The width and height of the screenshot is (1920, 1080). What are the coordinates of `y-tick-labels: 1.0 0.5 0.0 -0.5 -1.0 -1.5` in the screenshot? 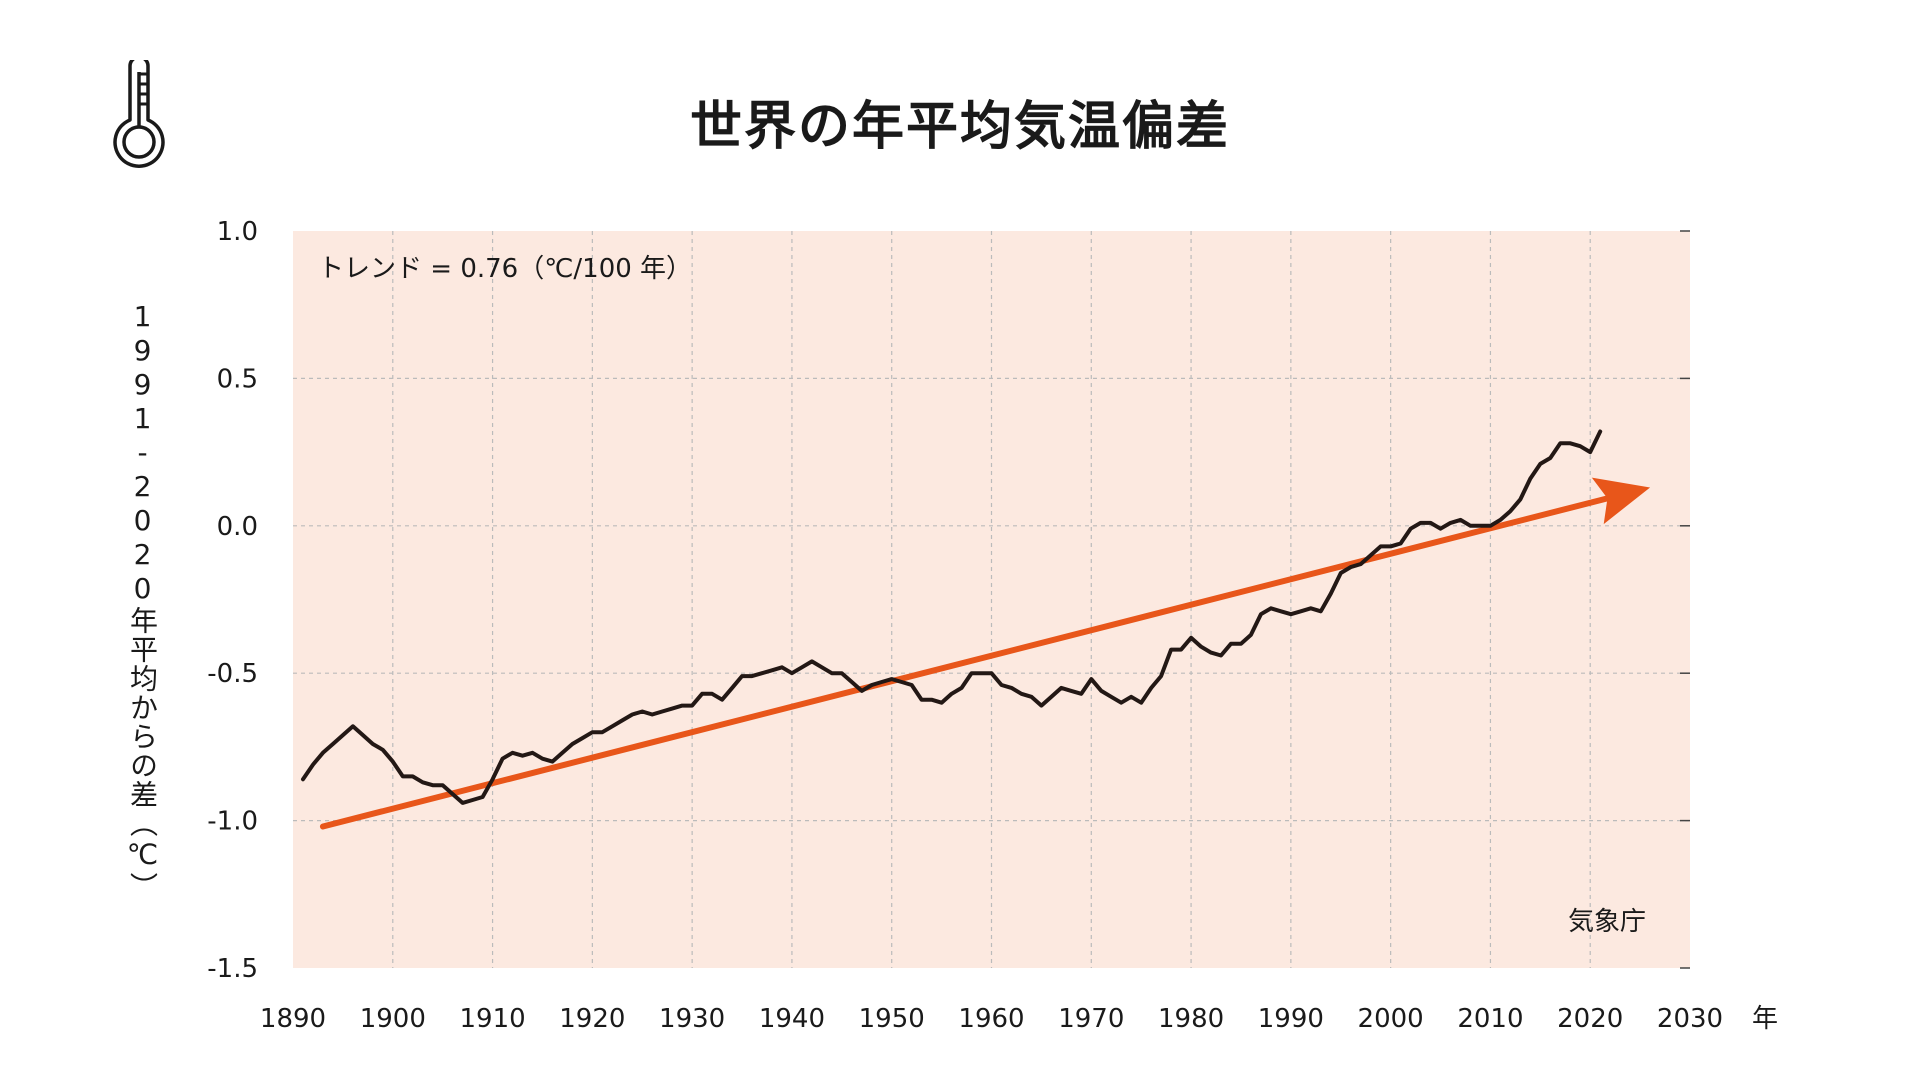 It's located at (232, 600).